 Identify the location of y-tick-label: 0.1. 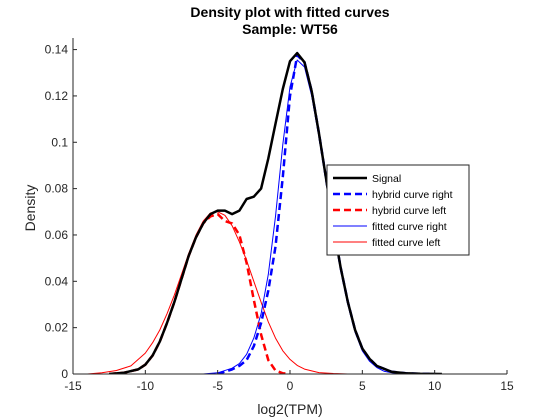
(59, 142).